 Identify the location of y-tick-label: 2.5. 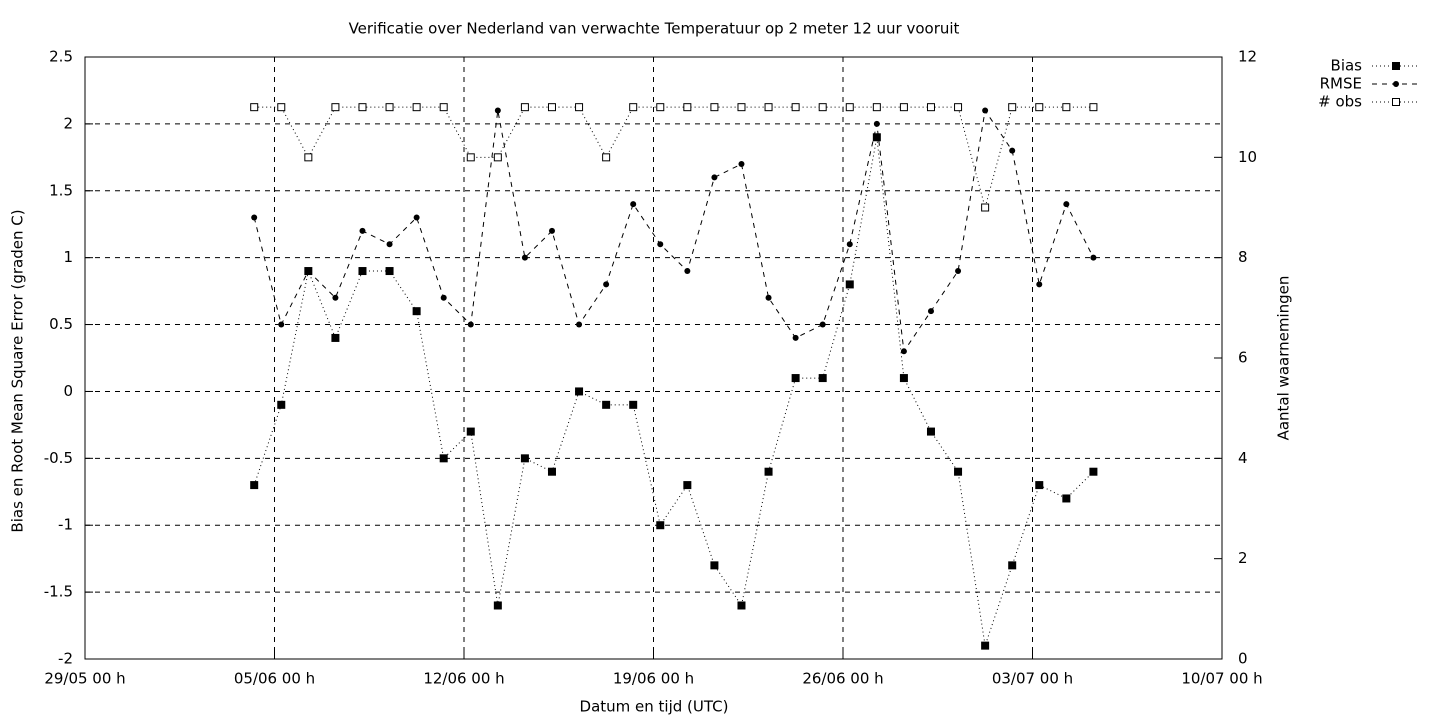
(61, 57).